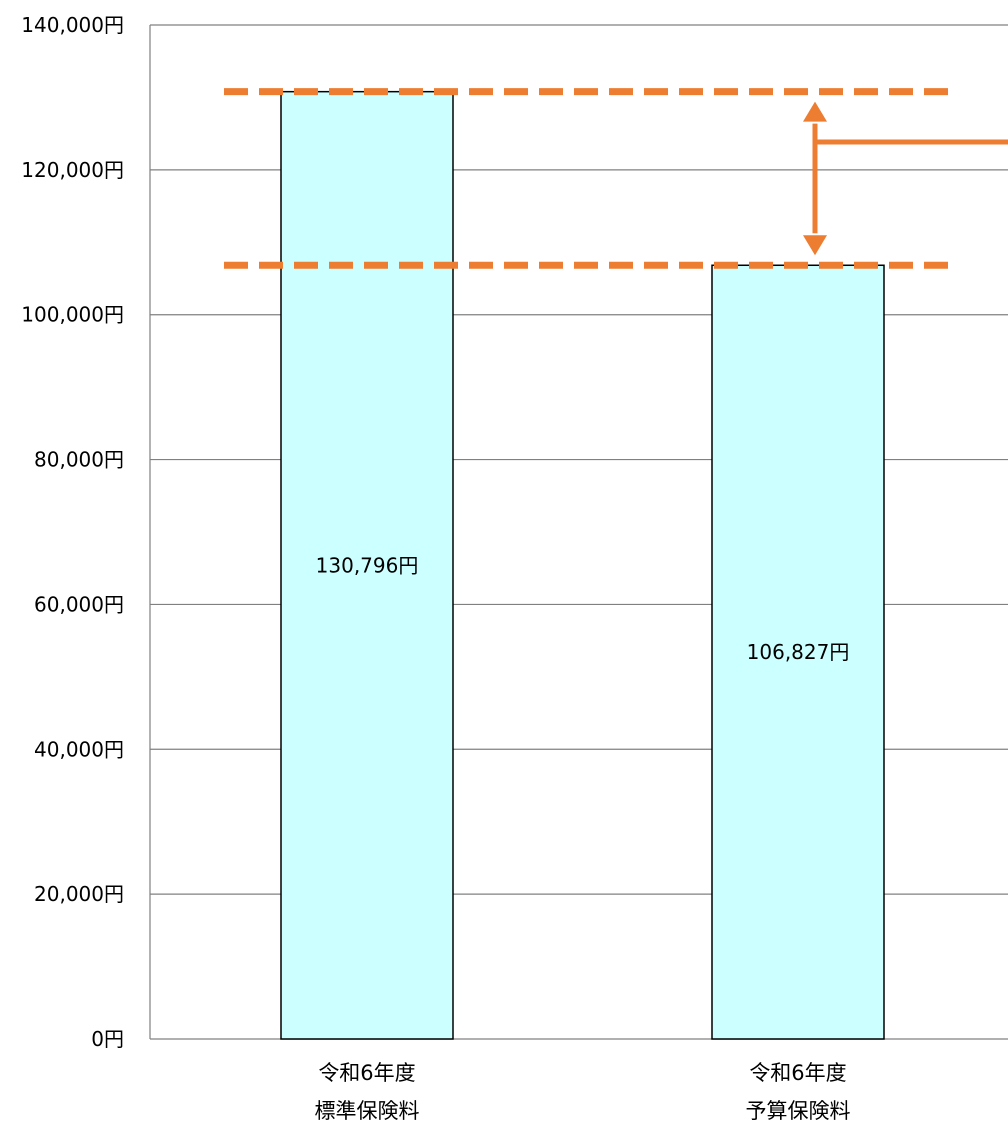 The image size is (1008, 1126). I want to click on y-tick-label: 20,000円, so click(79, 894).